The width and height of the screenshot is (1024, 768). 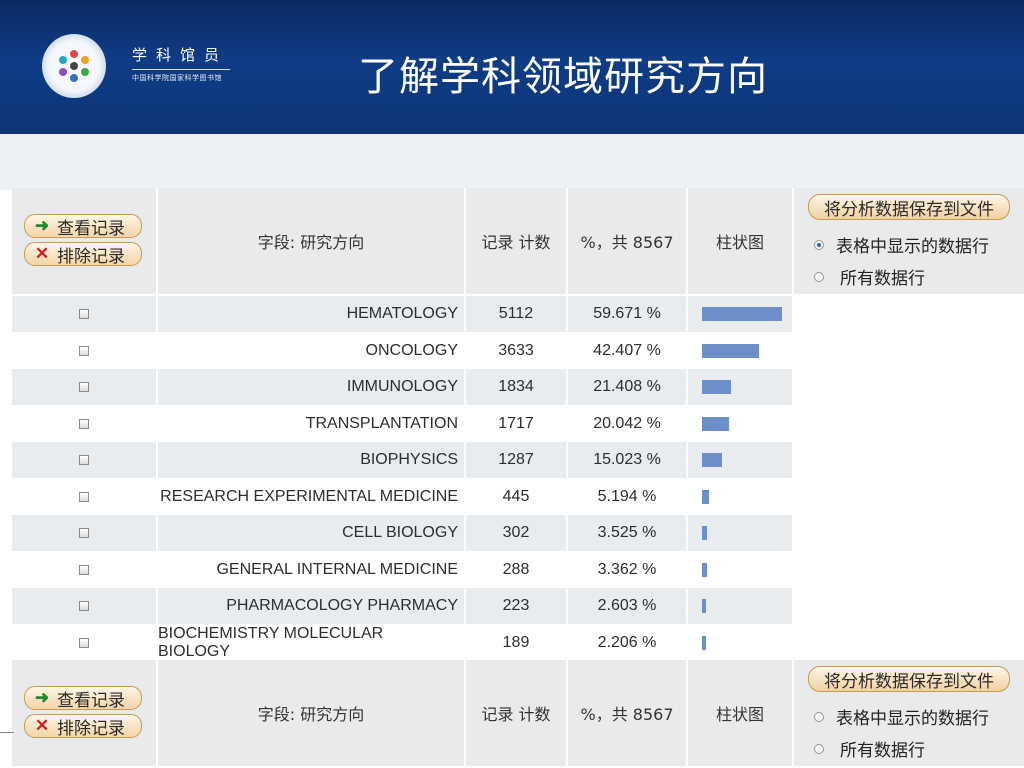 What do you see at coordinates (517, 423) in the screenshot?
I see `record-count: 1717` at bounding box center [517, 423].